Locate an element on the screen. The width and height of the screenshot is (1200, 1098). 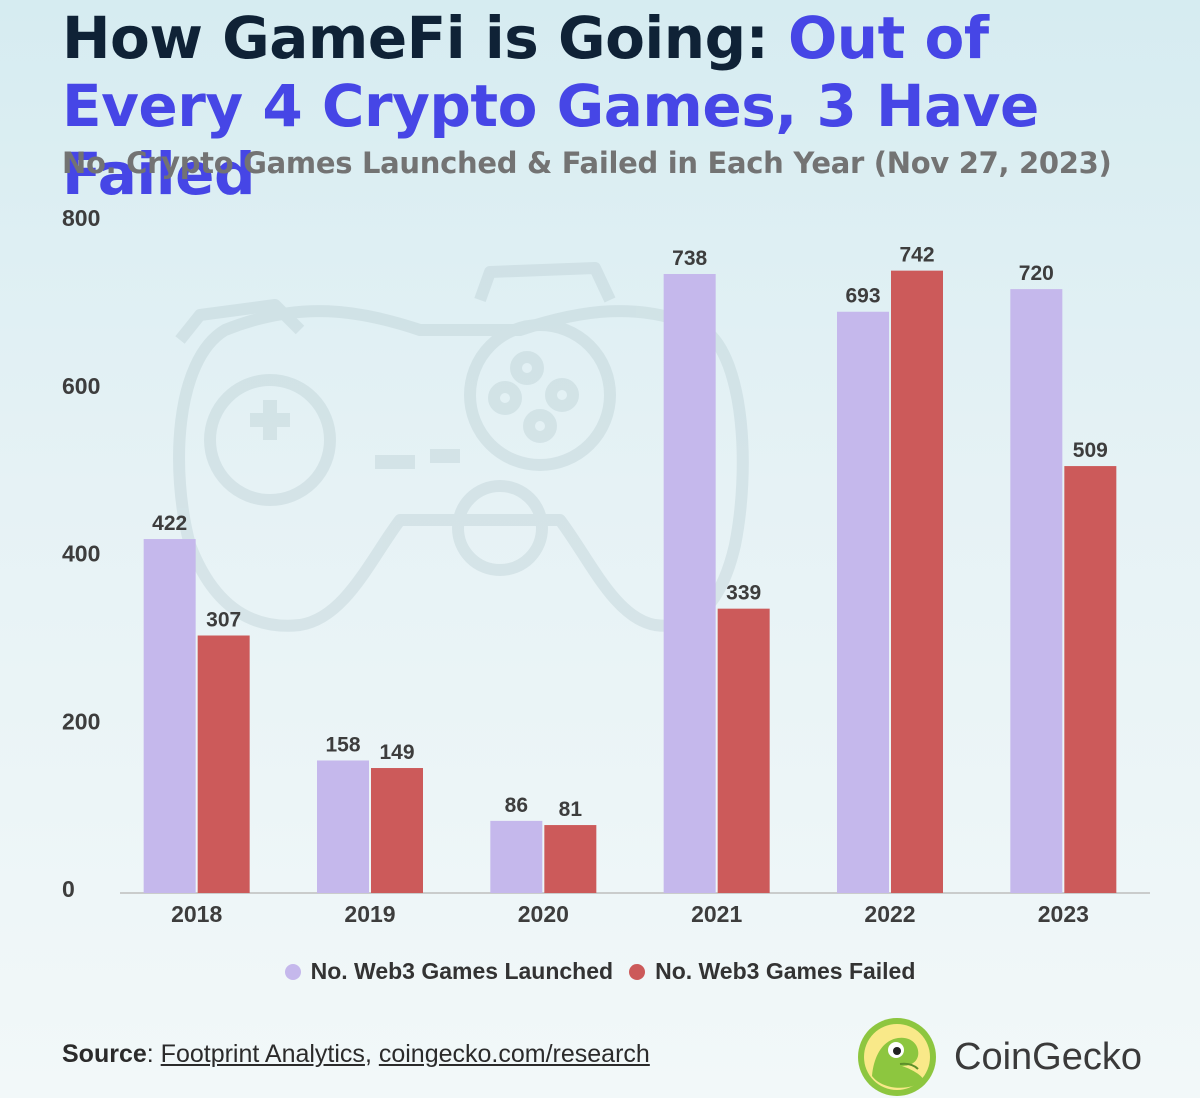
data-label-launched-2023: 720 is located at coordinates (1036, 273).